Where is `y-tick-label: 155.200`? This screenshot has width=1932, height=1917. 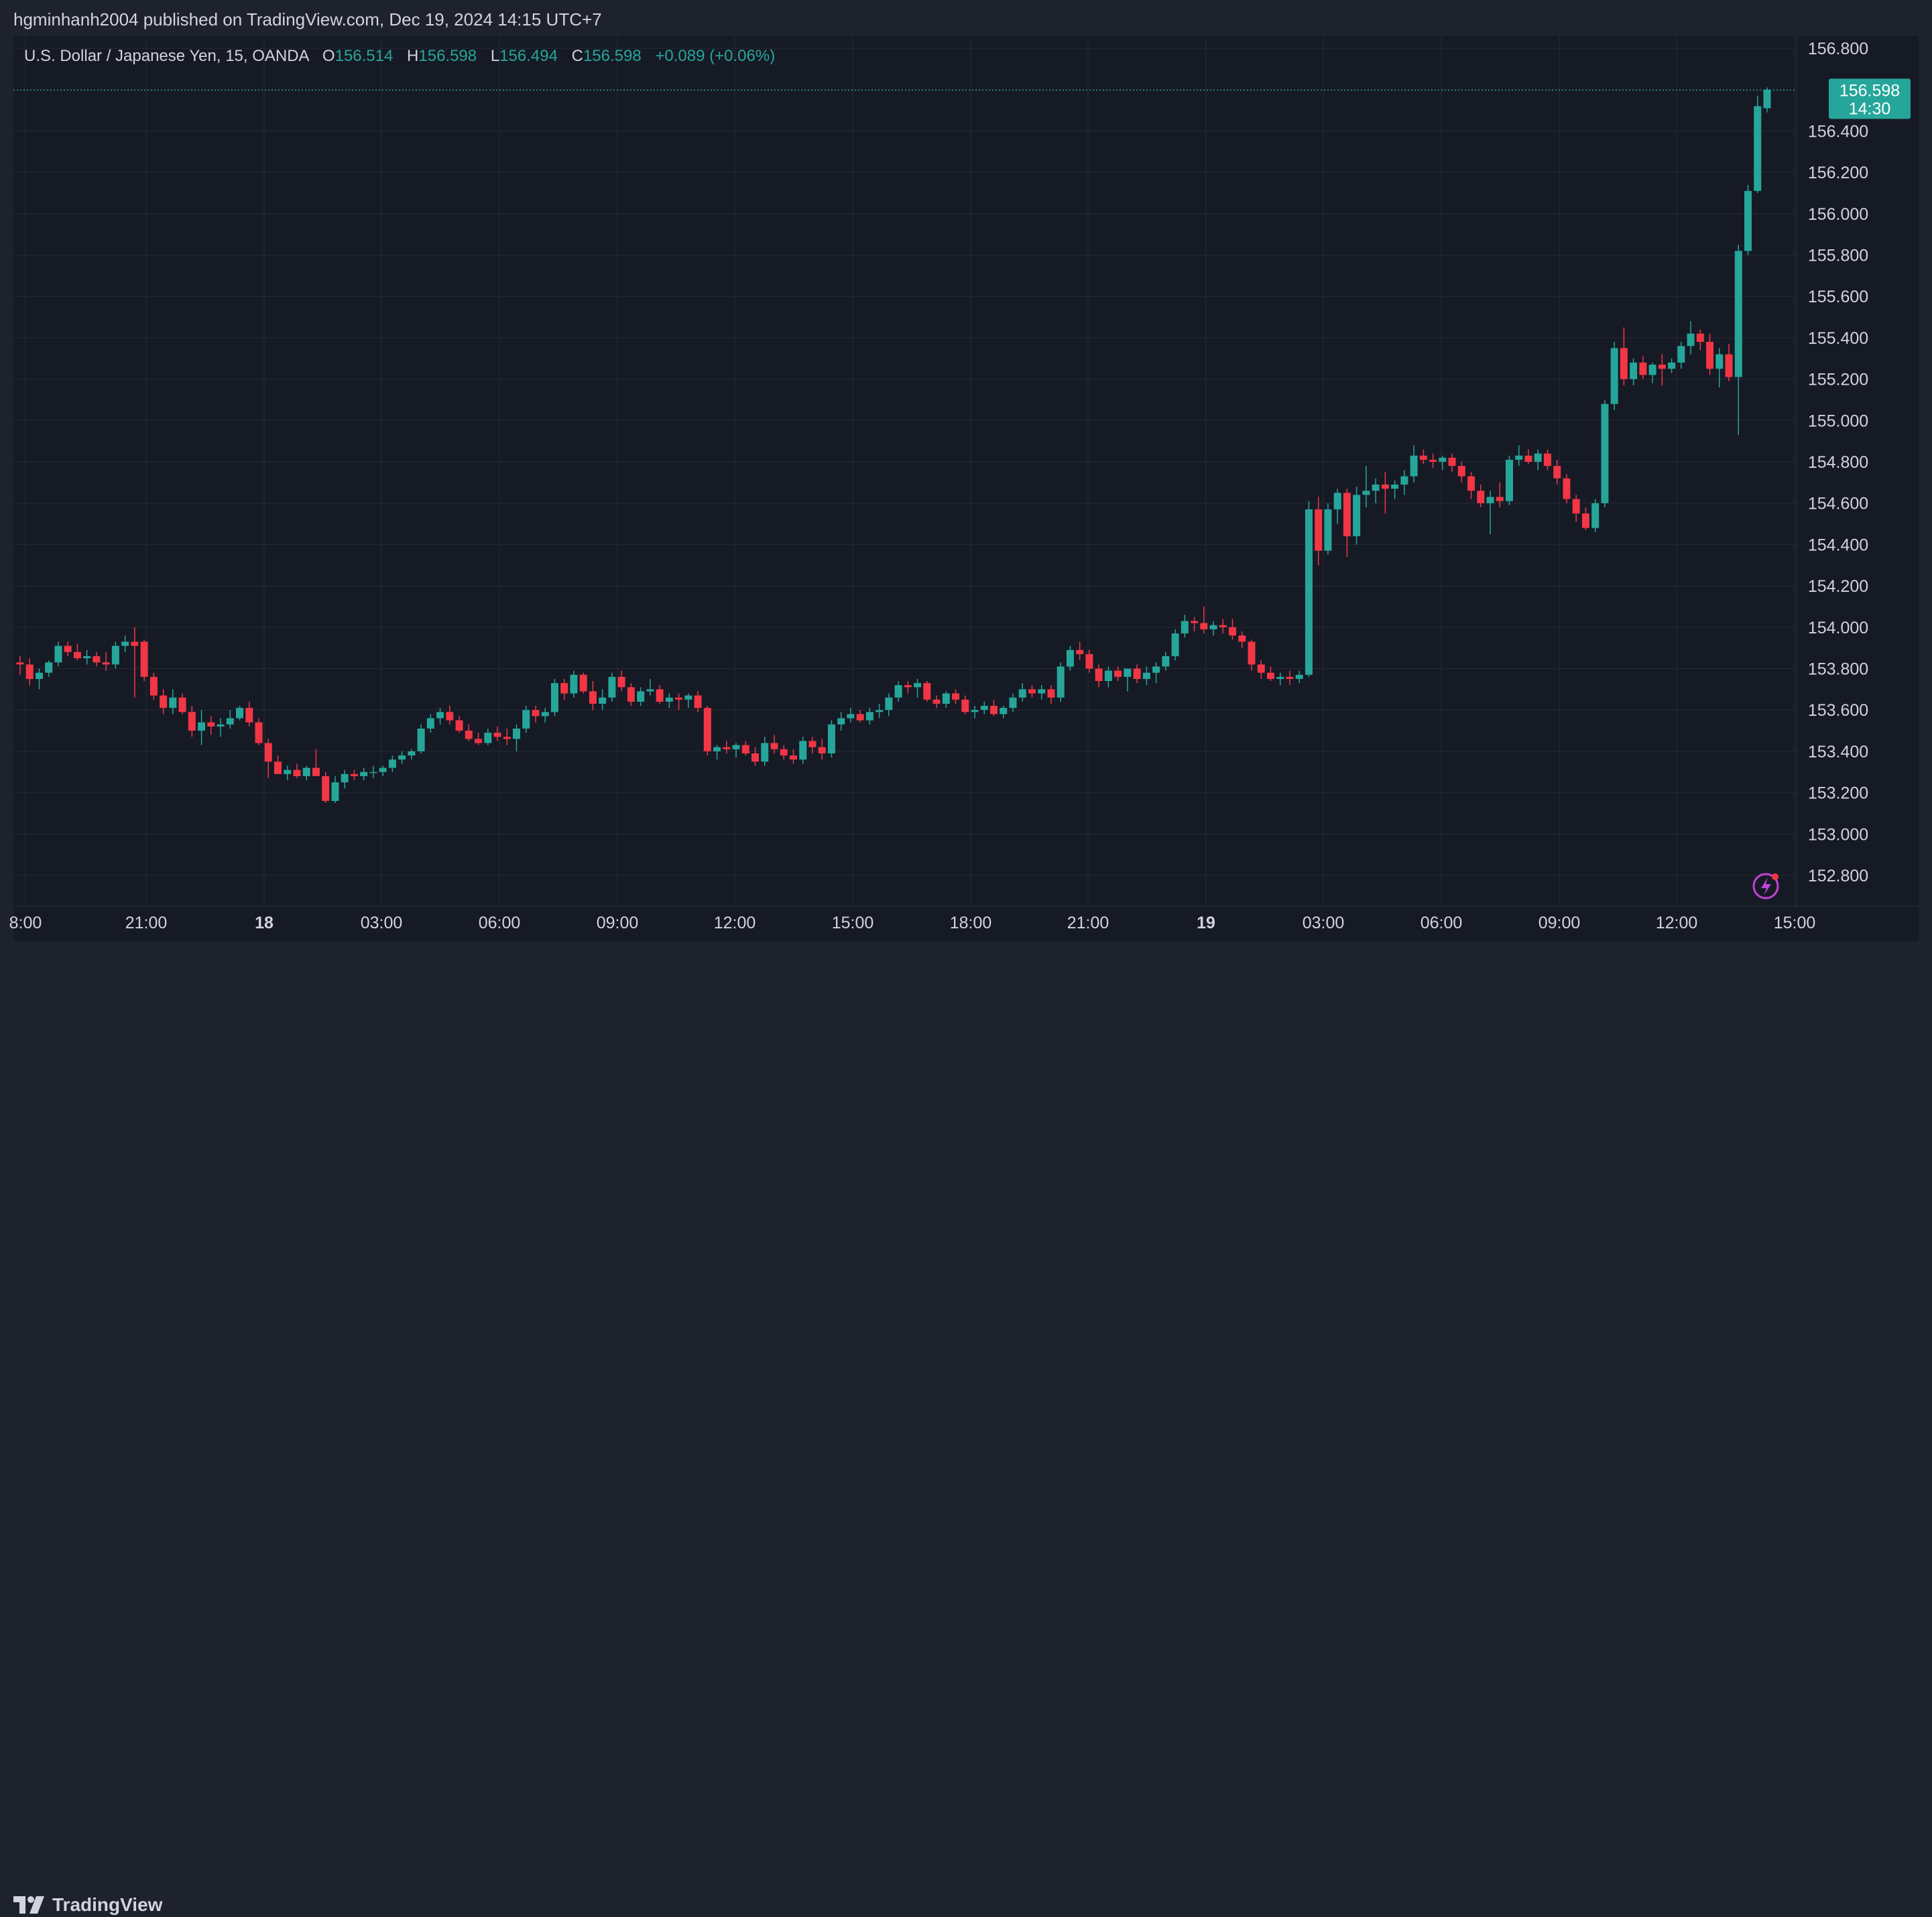 y-tick-label: 155.200 is located at coordinates (1838, 380).